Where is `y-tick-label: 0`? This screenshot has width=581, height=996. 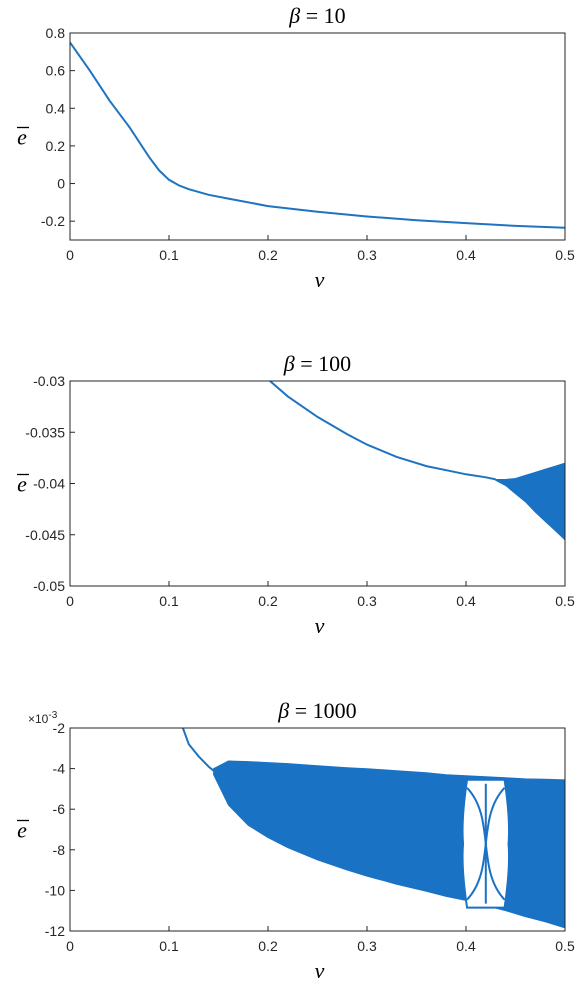 y-tick-label: 0 is located at coordinates (61, 184).